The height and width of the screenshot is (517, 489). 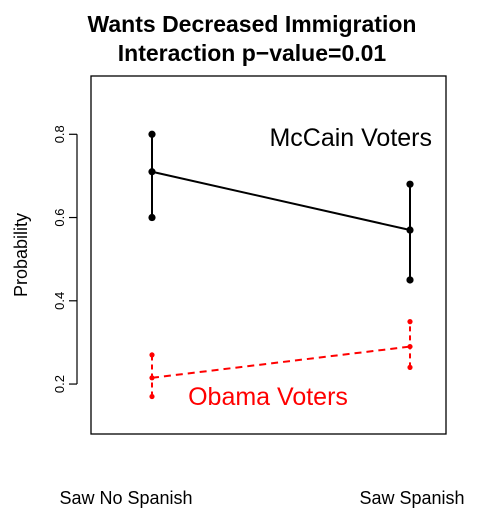 What do you see at coordinates (59, 384) in the screenshot?
I see `y-tick-label: 0.2` at bounding box center [59, 384].